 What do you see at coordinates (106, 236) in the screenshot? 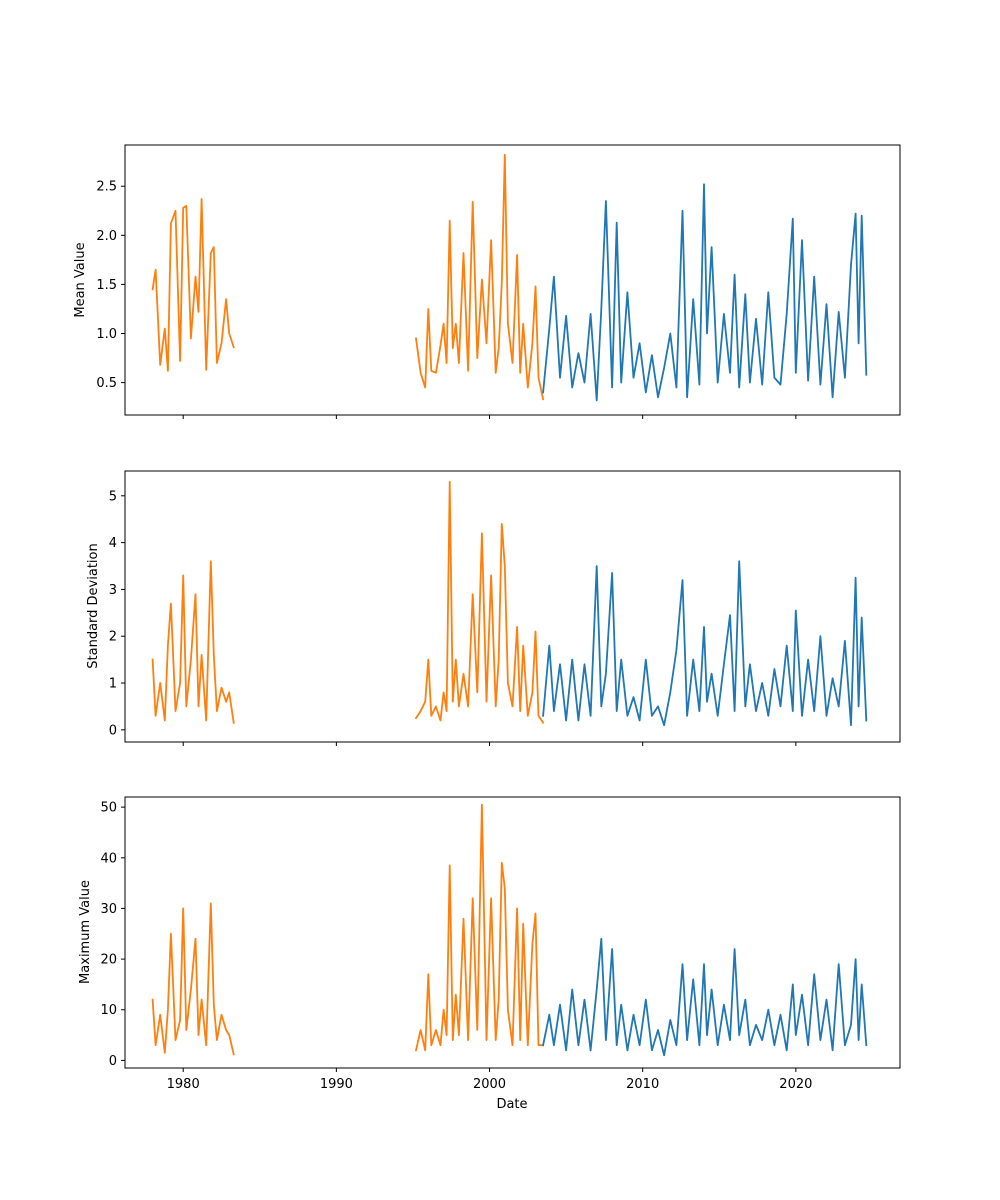
I see `y-tick-label: 2.0` at bounding box center [106, 236].